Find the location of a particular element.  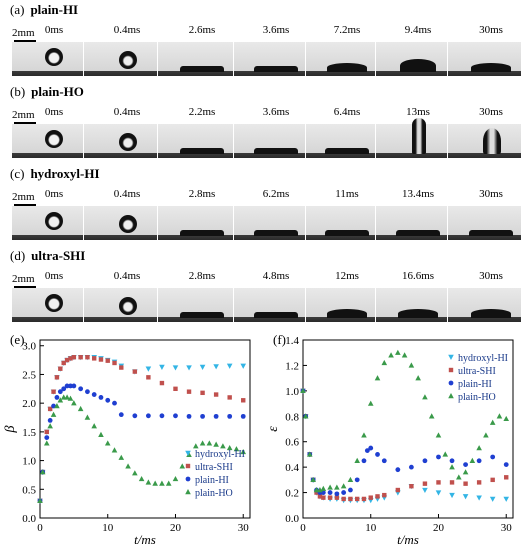

frame-time-label: 13ms is located at coordinates (418, 112).